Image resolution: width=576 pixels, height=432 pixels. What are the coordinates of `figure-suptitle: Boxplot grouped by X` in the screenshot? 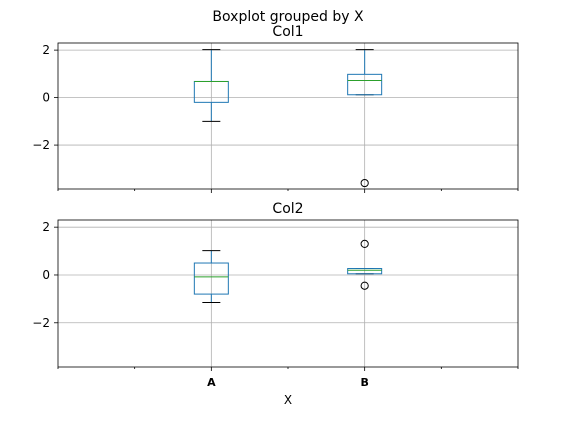 It's located at (288, 17).